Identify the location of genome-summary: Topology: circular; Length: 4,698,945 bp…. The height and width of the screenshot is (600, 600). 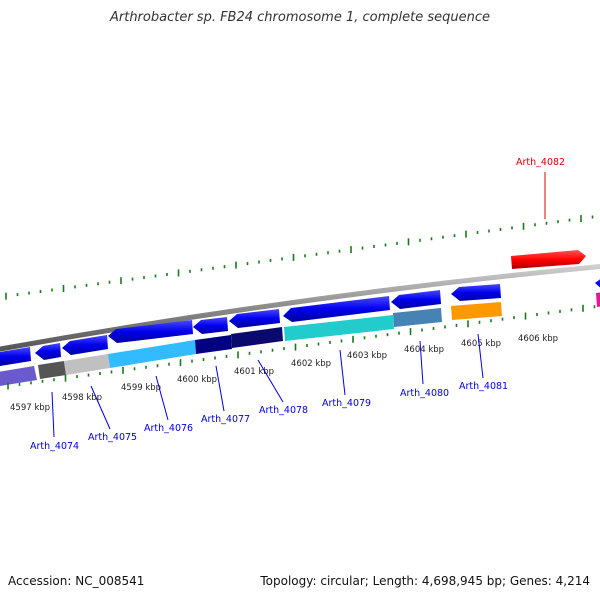
(425, 581).